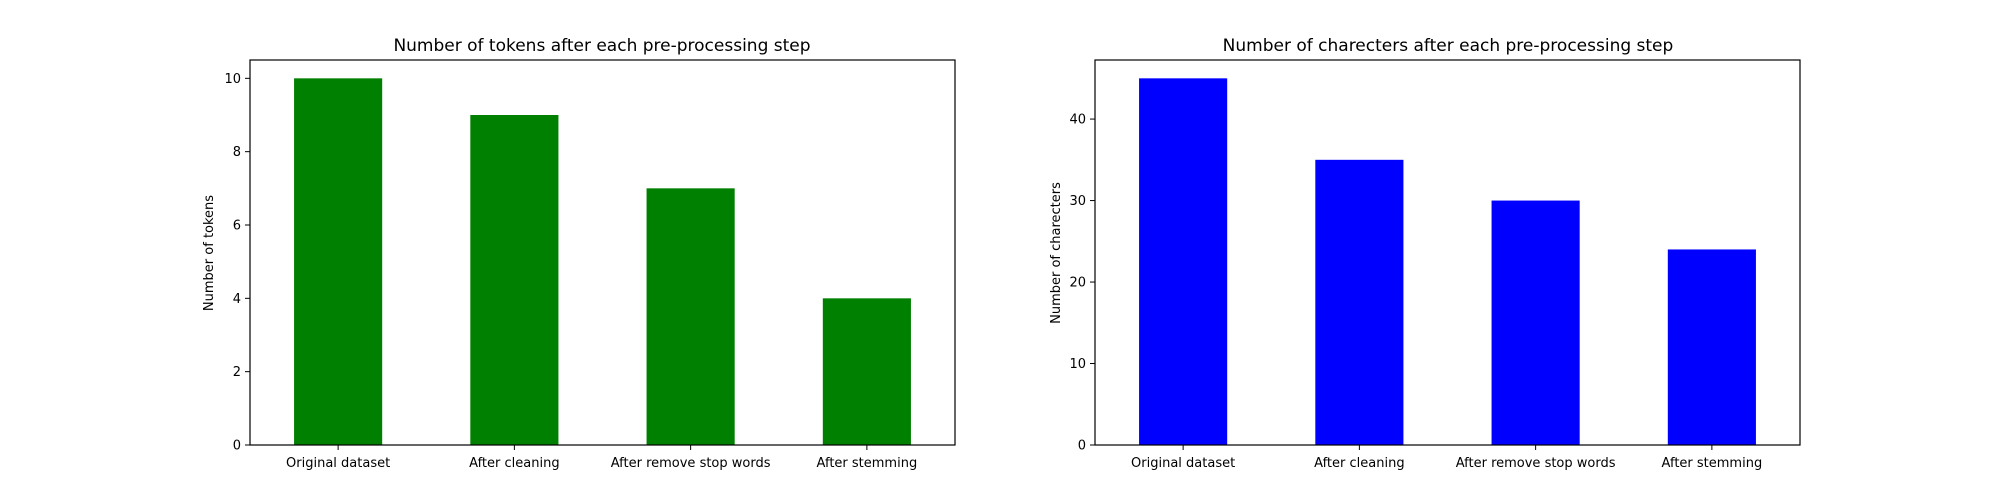 The image size is (2000, 500). I want to click on y-tick-label: 40, so click(1077, 120).